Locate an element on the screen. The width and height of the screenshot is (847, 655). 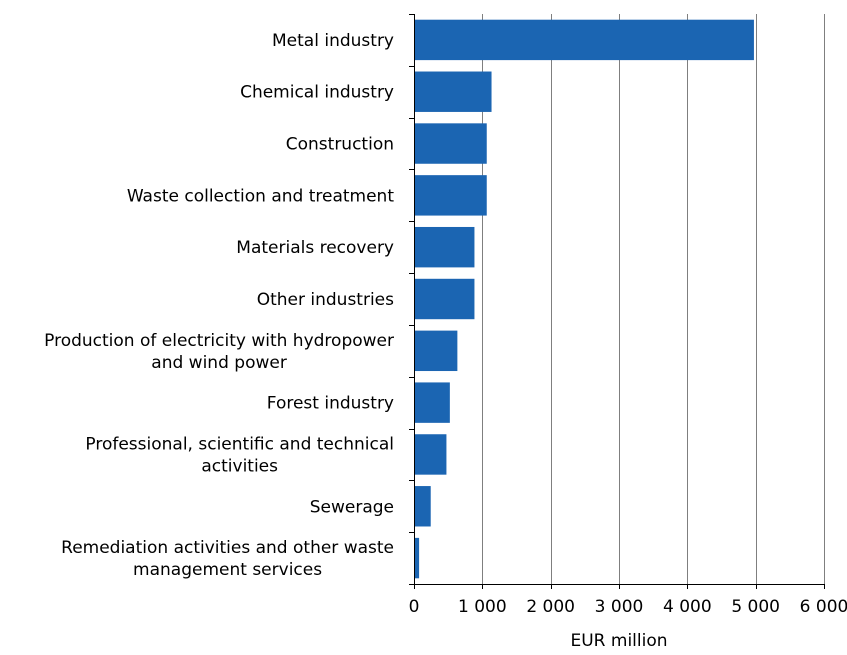
category-label-line: Sewerage is located at coordinates (352, 507).